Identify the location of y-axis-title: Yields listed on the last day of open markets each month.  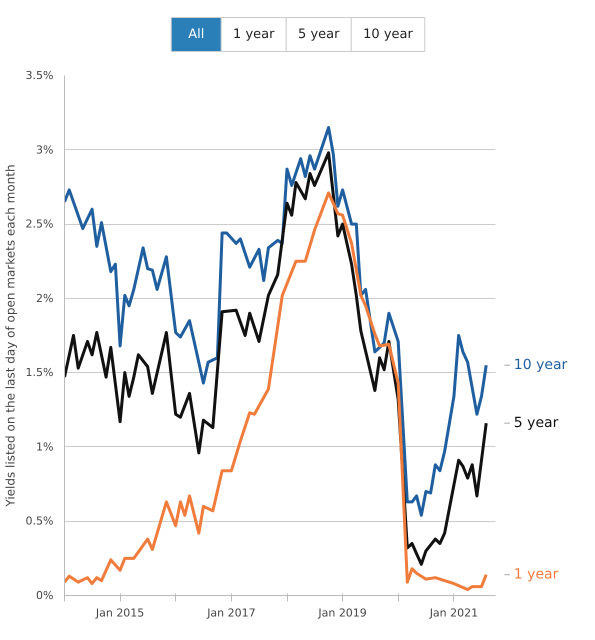
(11, 336).